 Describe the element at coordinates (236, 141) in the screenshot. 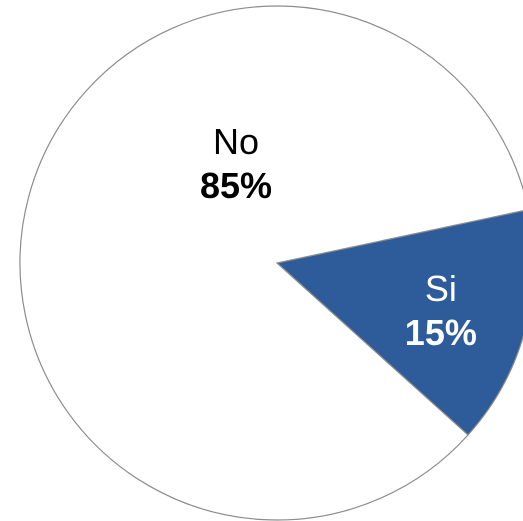

I see `slice-label-no: No` at that location.